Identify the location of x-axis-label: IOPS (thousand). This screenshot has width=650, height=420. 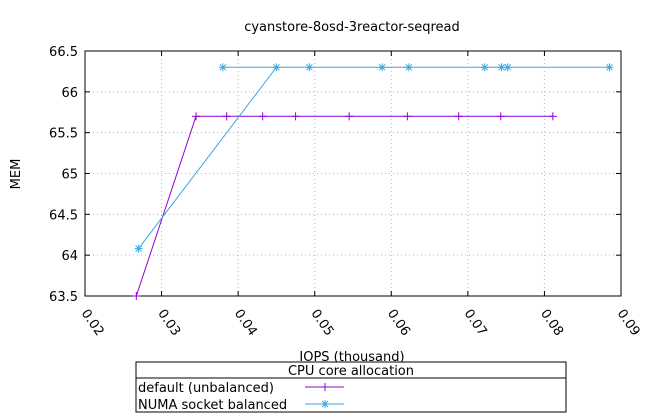
(351, 357).